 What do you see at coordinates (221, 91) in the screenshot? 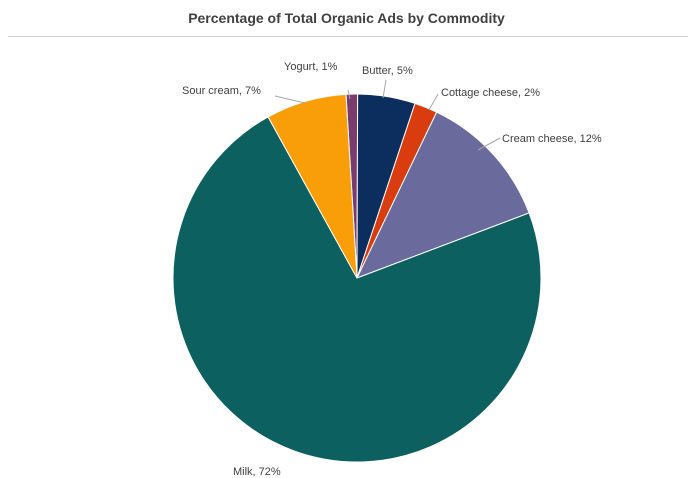
I see `data-label-sour-cream: Sour cream, 7%` at bounding box center [221, 91].